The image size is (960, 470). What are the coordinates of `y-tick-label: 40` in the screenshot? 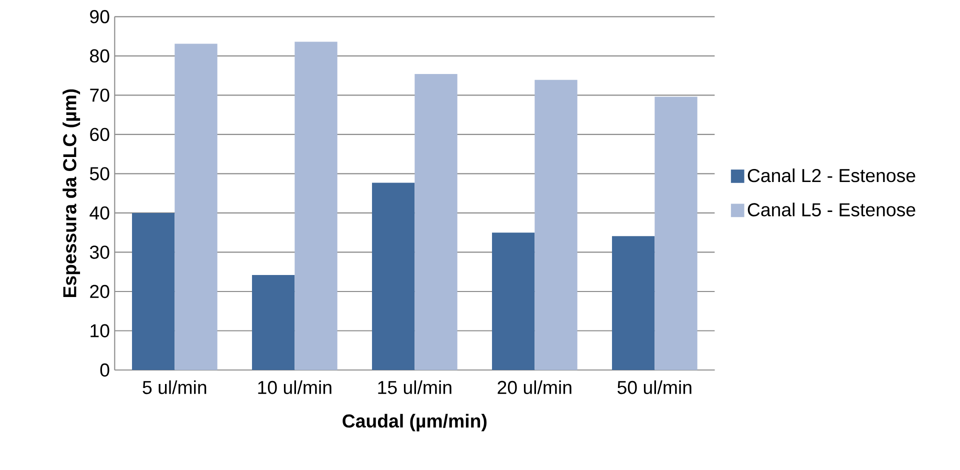 It's located at (100, 213).